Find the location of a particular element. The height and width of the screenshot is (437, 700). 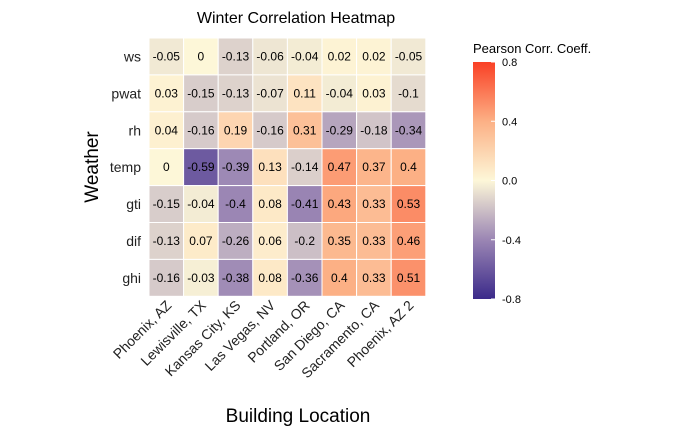

cell-value-label: 0.35 is located at coordinates (340, 241).